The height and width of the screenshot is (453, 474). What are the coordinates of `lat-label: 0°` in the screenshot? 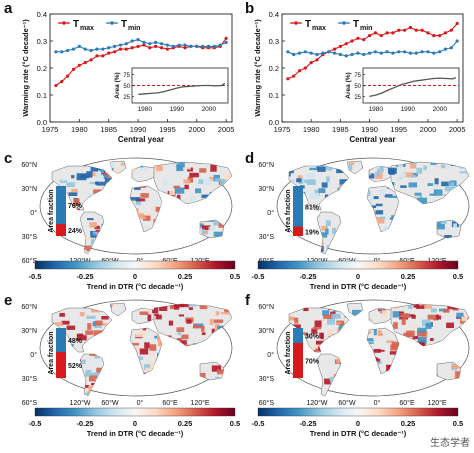 It's located at (33, 213).